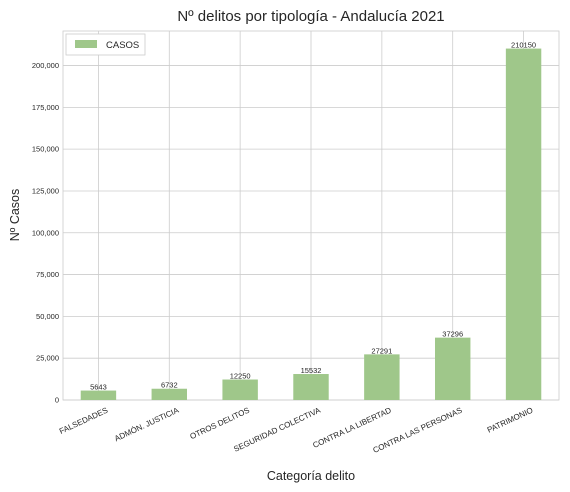  What do you see at coordinates (523, 45) in the screenshot?
I see `data-label-7: 210150` at bounding box center [523, 45].